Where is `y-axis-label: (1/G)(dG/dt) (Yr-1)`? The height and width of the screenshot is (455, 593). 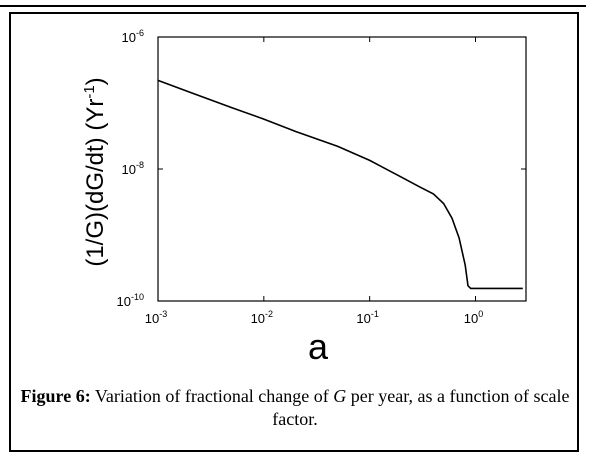
y-axis-label: (1/G)(dG/dt) (Yr-1) is located at coordinates (95, 171).